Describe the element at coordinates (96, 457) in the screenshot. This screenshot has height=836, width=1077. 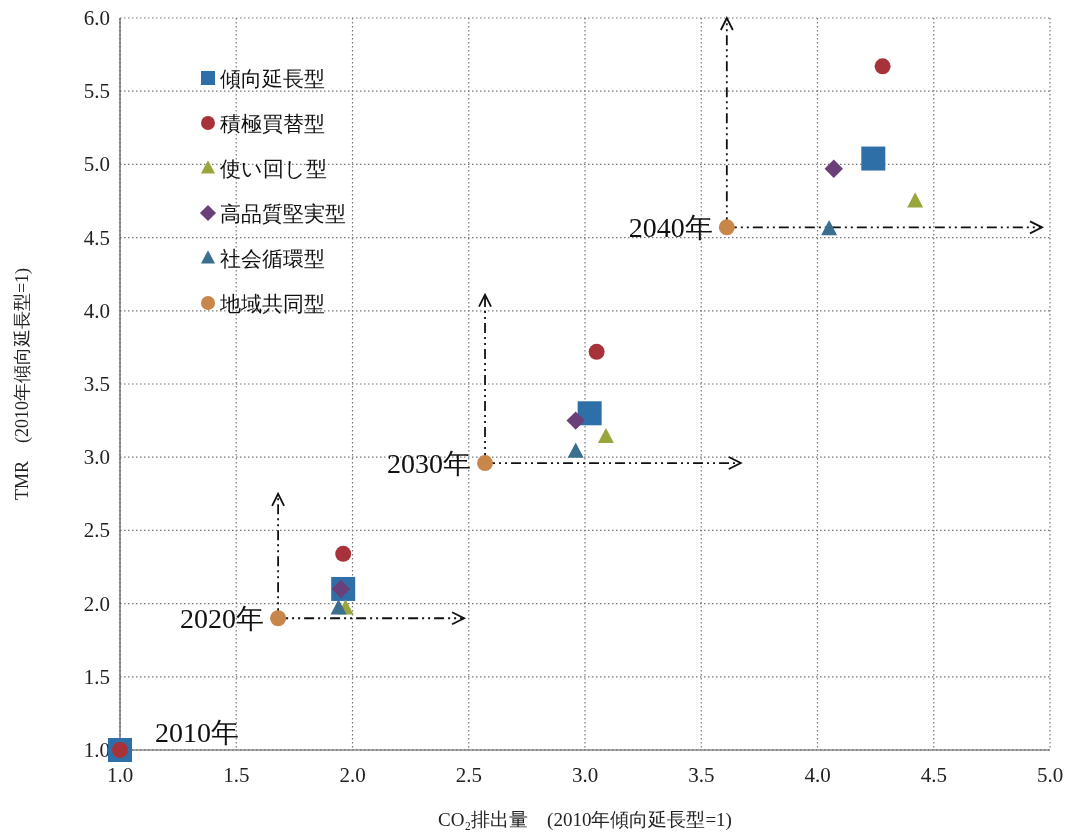
I see `y-tick-label: 3.0` at that location.